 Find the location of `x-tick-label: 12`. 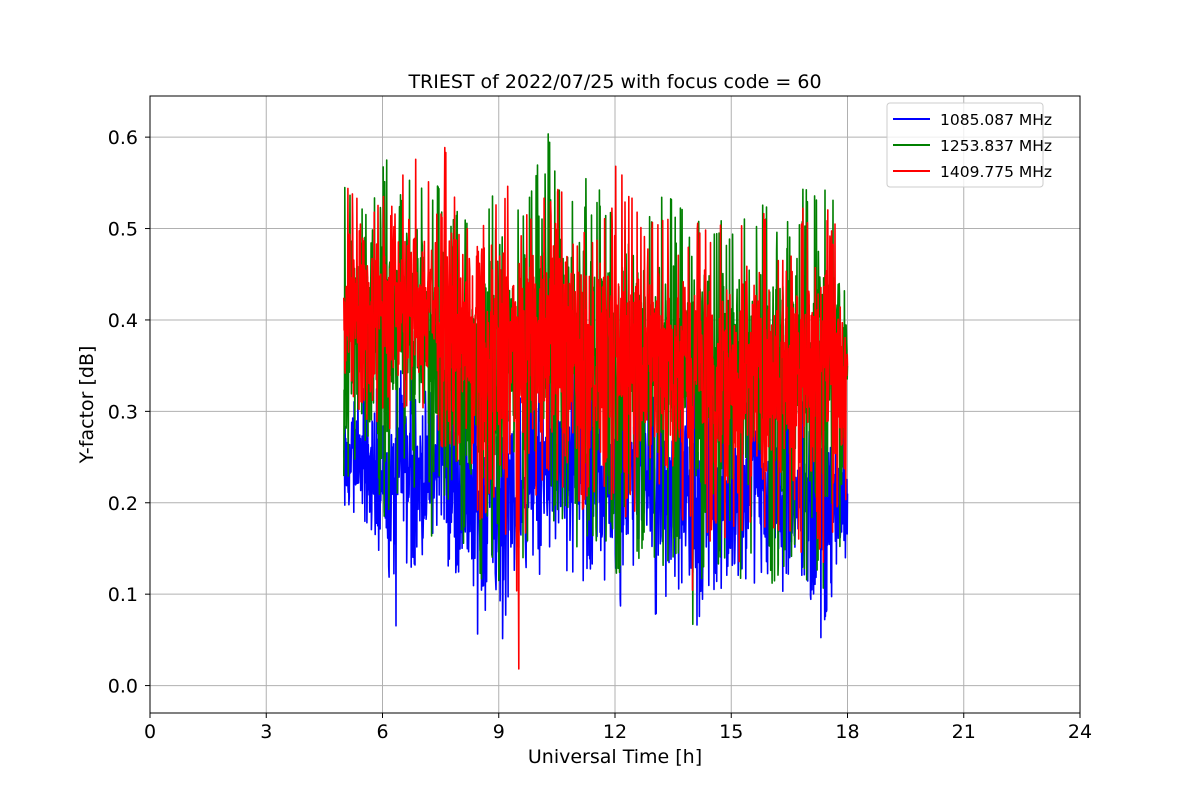

x-tick-label: 12 is located at coordinates (615, 732).